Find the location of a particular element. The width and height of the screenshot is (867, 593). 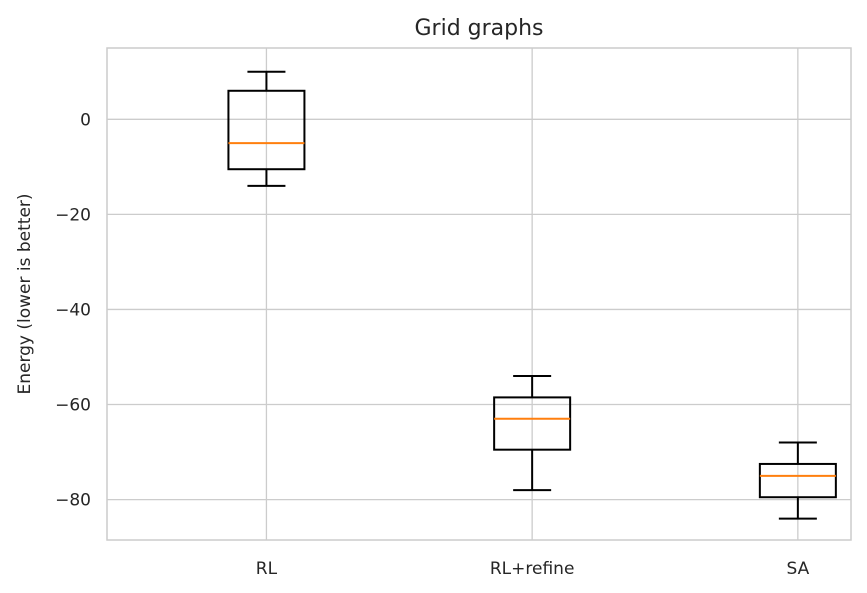

y-tick-label: −60 is located at coordinates (73, 406).